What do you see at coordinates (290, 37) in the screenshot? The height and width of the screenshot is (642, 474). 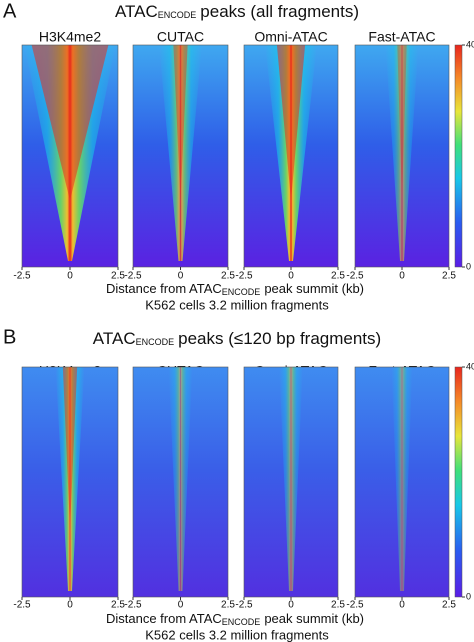 I see `column-label: Omni-ATAC` at bounding box center [290, 37].